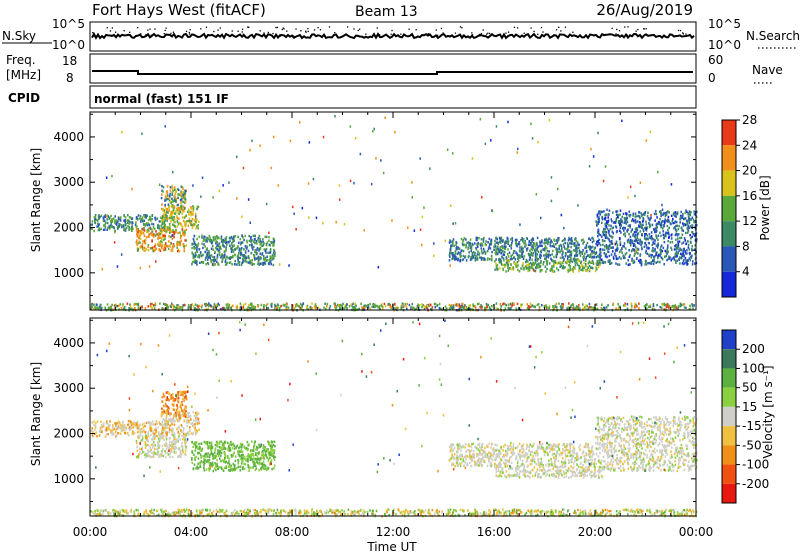 The height and width of the screenshot is (554, 800). What do you see at coordinates (393, 33) in the screenshot?
I see `noise-trace` at bounding box center [393, 33].